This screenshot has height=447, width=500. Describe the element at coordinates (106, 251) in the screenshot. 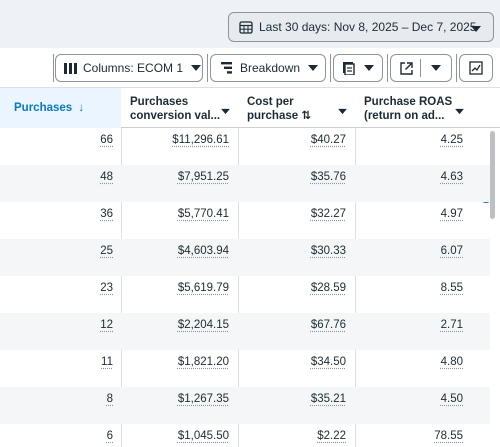

I see `cell-purchases: 25` at that location.